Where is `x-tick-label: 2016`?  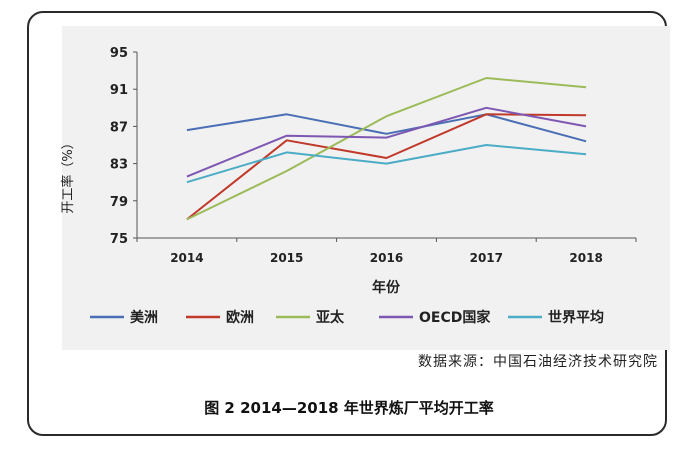 x-tick-label: 2016 is located at coordinates (386, 258).